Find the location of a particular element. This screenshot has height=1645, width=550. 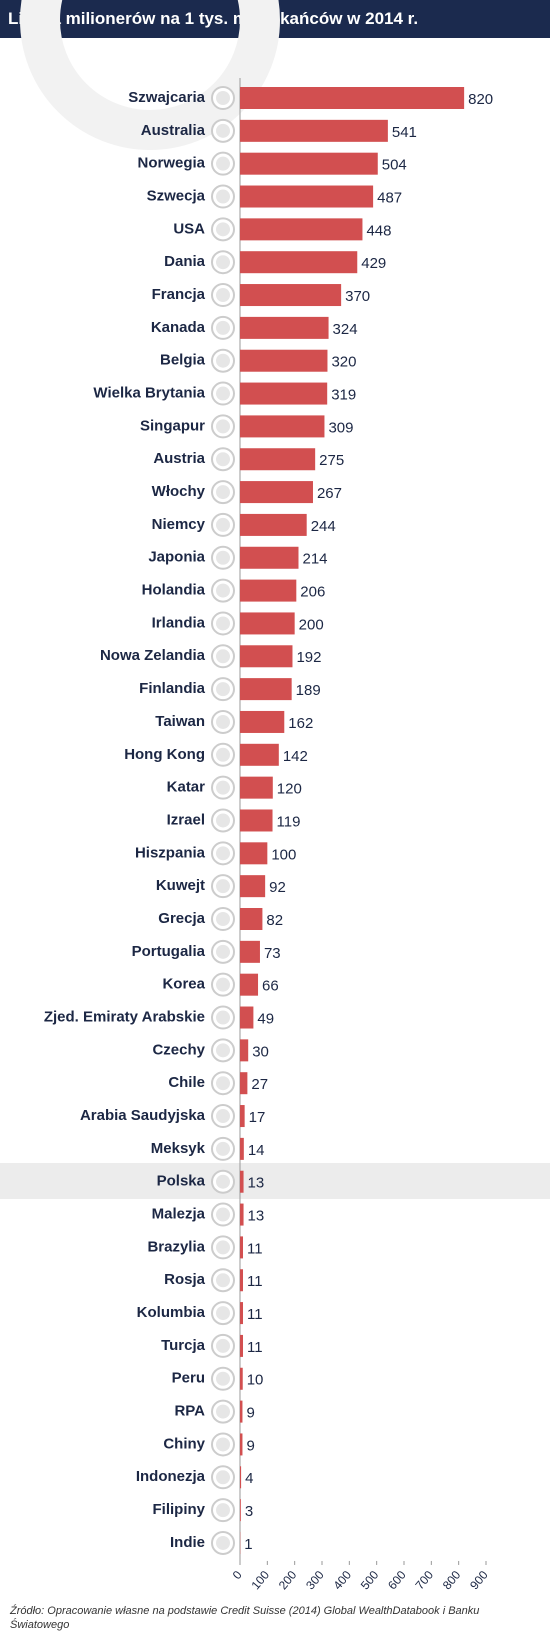

value-label: 4 is located at coordinates (249, 1478).